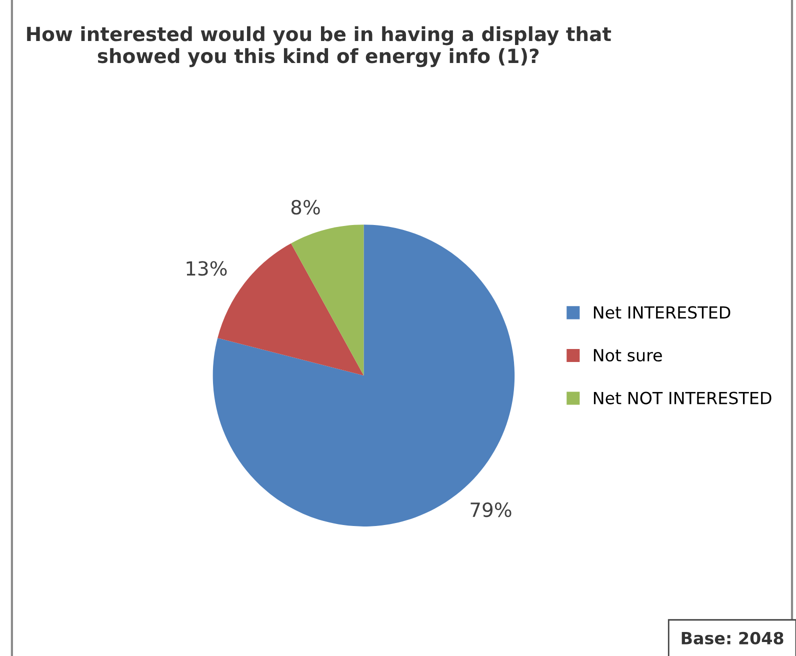 This screenshot has width=796, height=656. Describe the element at coordinates (305, 207) in the screenshot. I see `data-label: 8%` at that location.